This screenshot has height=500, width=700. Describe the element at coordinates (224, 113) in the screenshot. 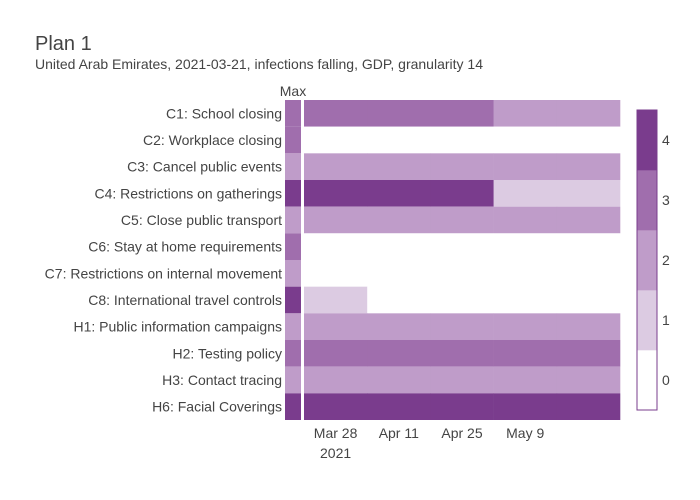

I see `row-label: C1: School closing` at that location.